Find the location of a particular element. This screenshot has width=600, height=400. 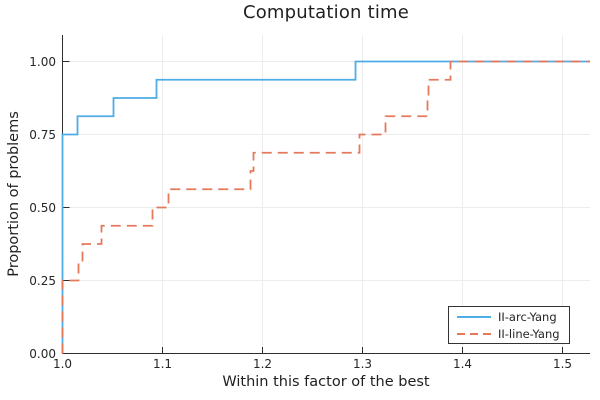

y-tick-label: 0.50 is located at coordinates (42, 207).